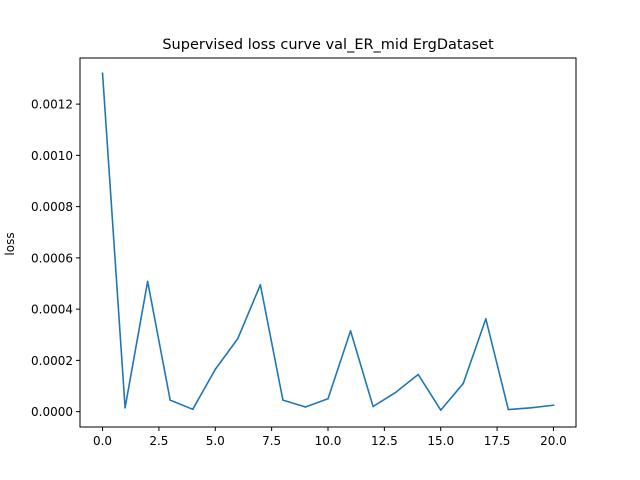 The height and width of the screenshot is (480, 640). I want to click on x-tick-label: 17.5, so click(497, 441).